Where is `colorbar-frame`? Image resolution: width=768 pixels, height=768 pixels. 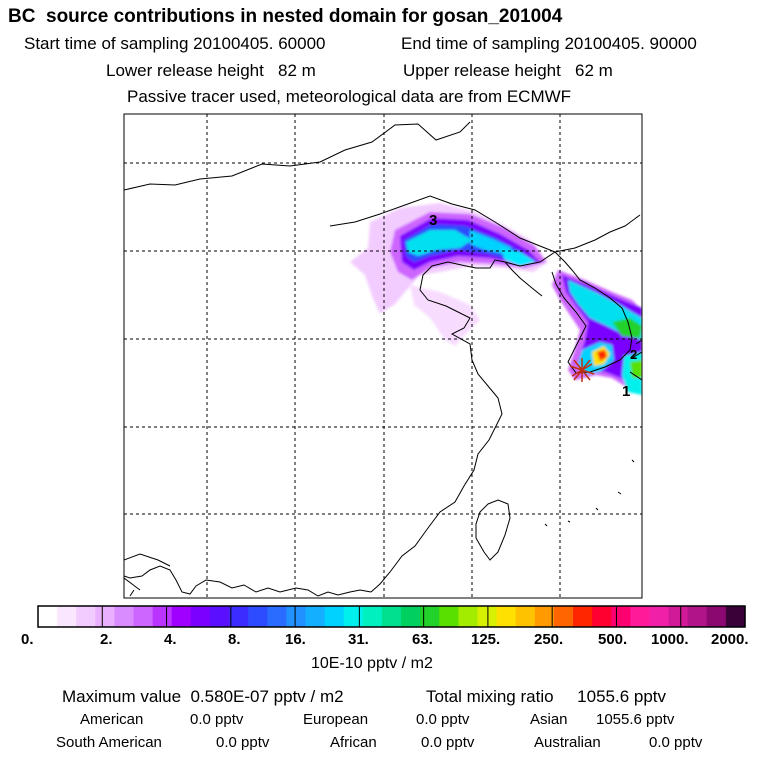
colorbar-frame is located at coordinates (391, 616).